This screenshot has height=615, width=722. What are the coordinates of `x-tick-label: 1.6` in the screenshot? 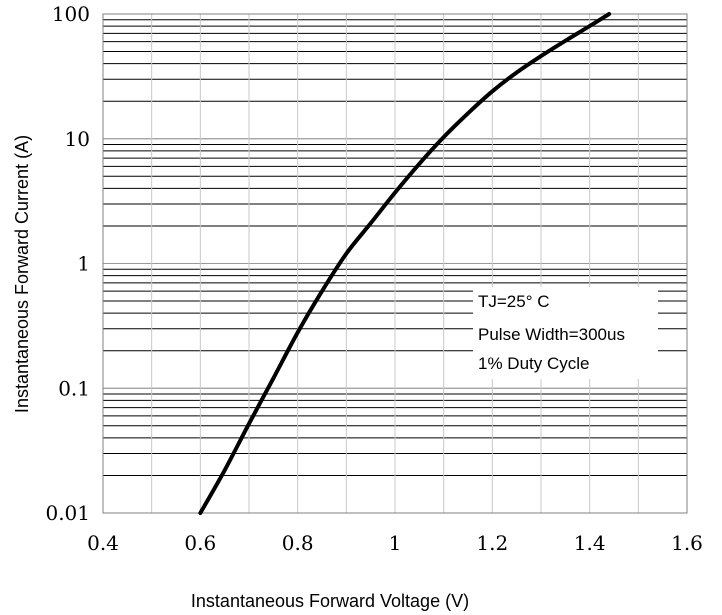 It's located at (687, 543).